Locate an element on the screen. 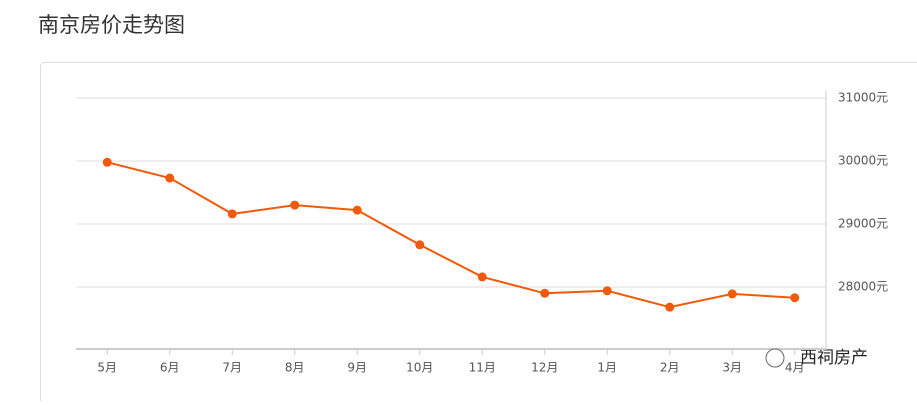  x-tick-label: 5月 is located at coordinates (107, 368).